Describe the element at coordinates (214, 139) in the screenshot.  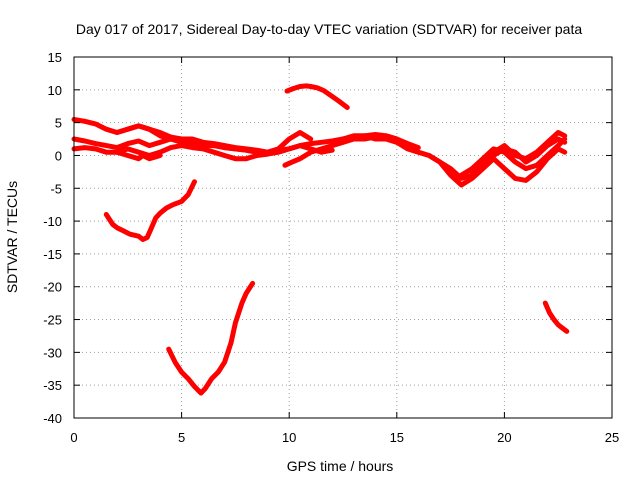
I see `series-arc-d` at that location.